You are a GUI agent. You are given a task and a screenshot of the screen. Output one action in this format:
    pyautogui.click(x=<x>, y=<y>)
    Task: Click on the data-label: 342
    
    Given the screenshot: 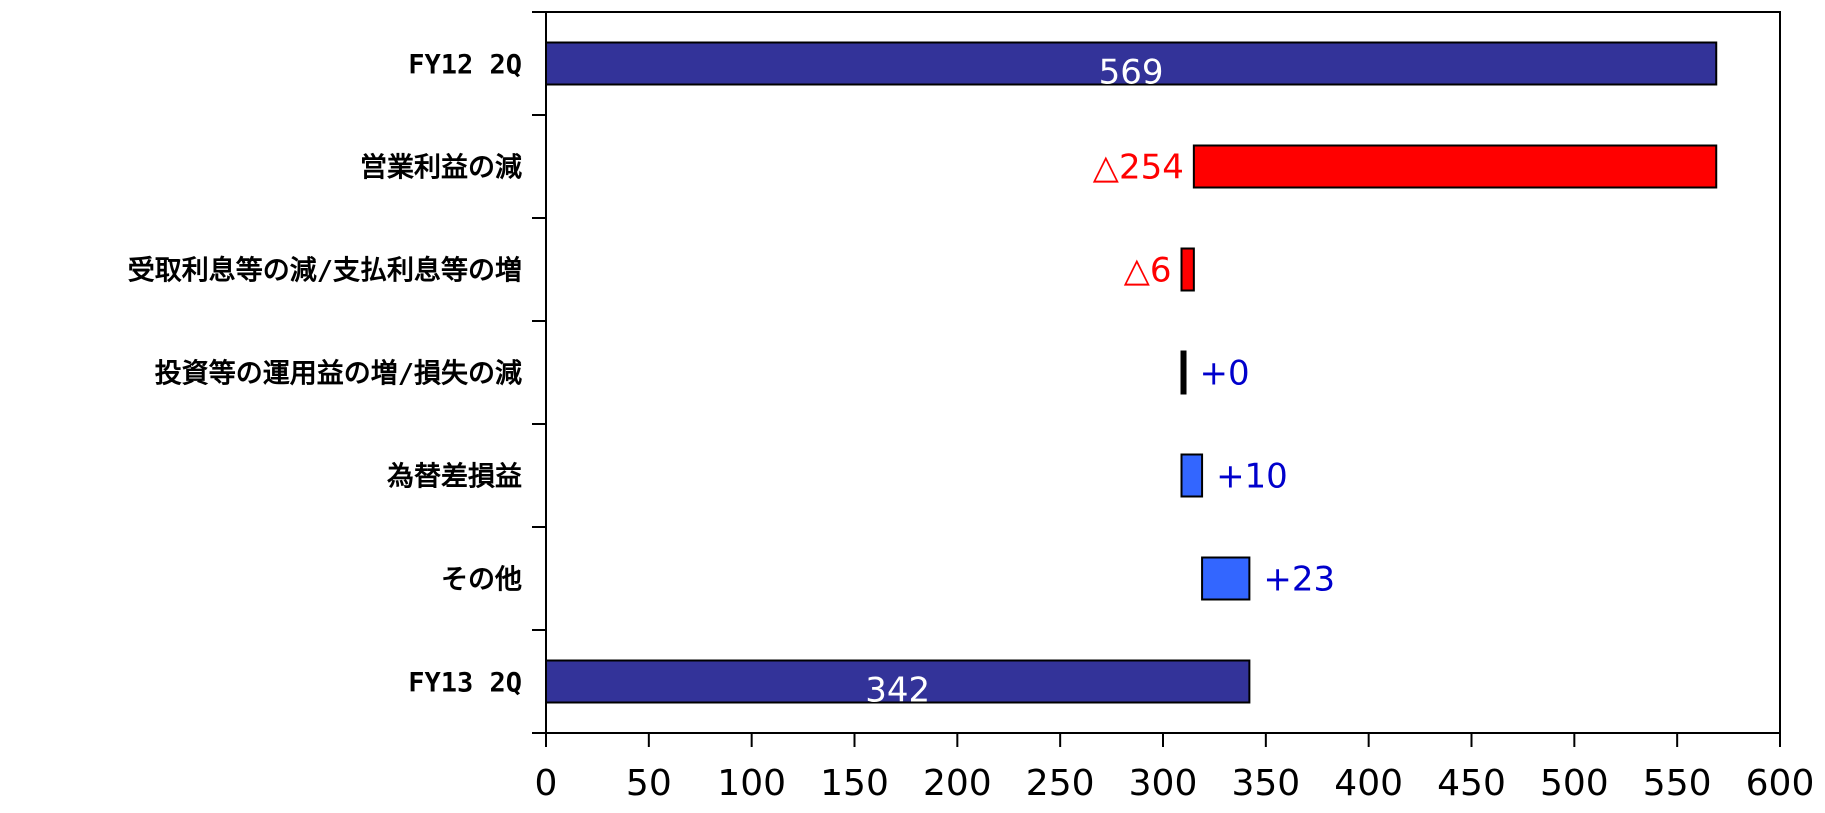 What is the action you would take?
    pyautogui.click(x=897, y=691)
    